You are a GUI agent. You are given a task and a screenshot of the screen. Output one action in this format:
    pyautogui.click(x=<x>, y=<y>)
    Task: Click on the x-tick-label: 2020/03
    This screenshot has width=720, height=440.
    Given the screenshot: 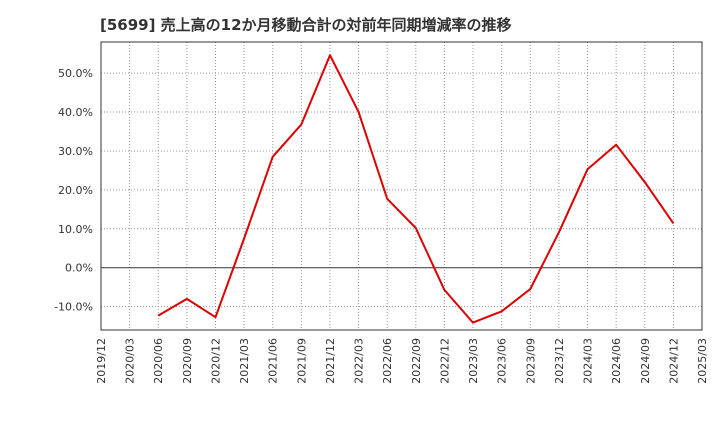 What is the action you would take?
    pyautogui.click(x=130, y=361)
    